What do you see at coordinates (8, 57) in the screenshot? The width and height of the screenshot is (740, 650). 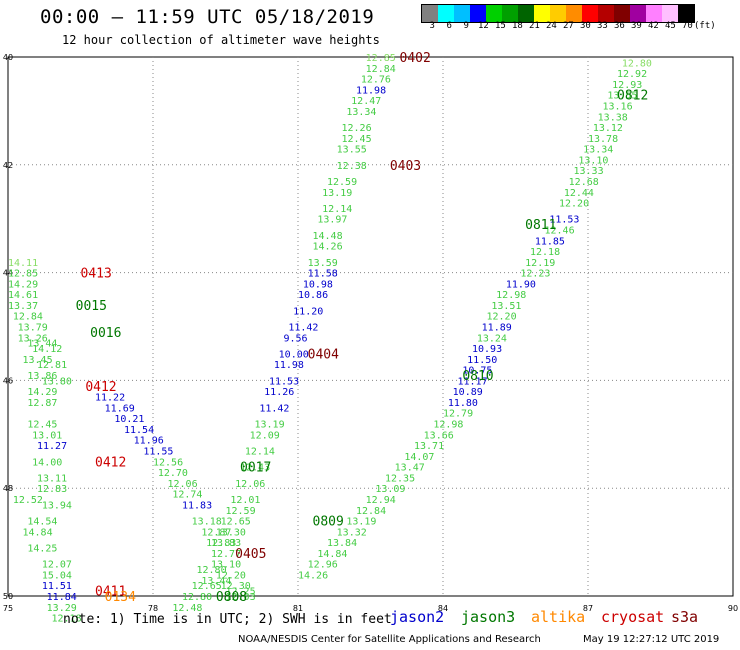 I see `y-tick-label: 40` at bounding box center [8, 57].